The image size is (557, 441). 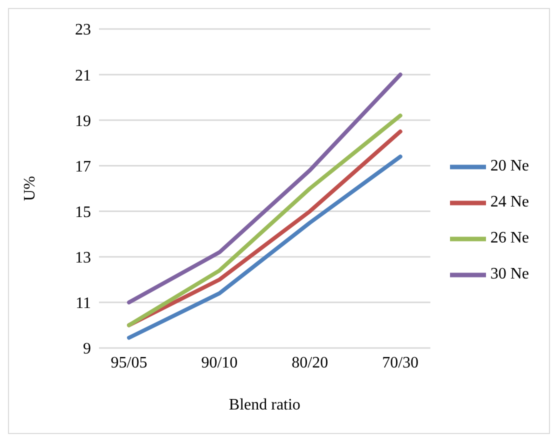 I want to click on x-tick-label: 95/05, so click(x=129, y=363).